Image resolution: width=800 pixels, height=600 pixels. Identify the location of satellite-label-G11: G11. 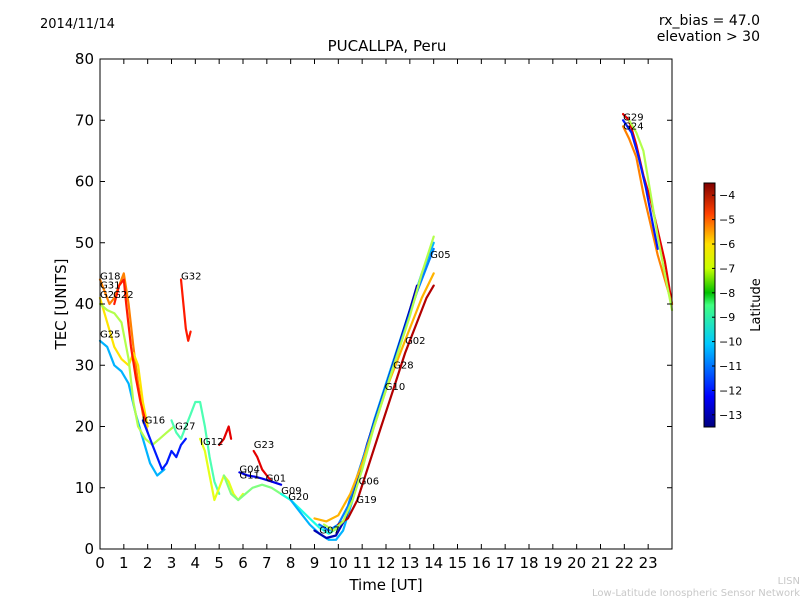
(249, 476).